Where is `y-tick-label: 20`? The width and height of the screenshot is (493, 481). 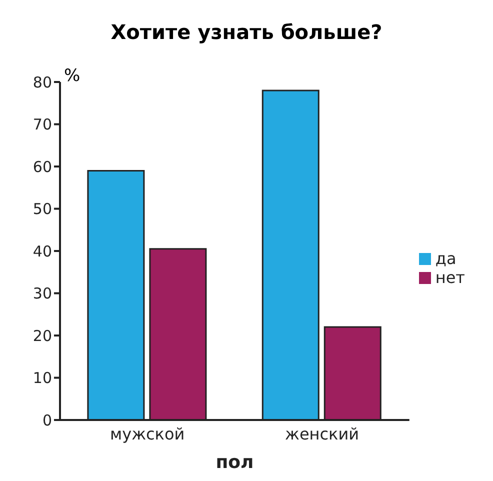 y-tick-label: 20 is located at coordinates (42, 335).